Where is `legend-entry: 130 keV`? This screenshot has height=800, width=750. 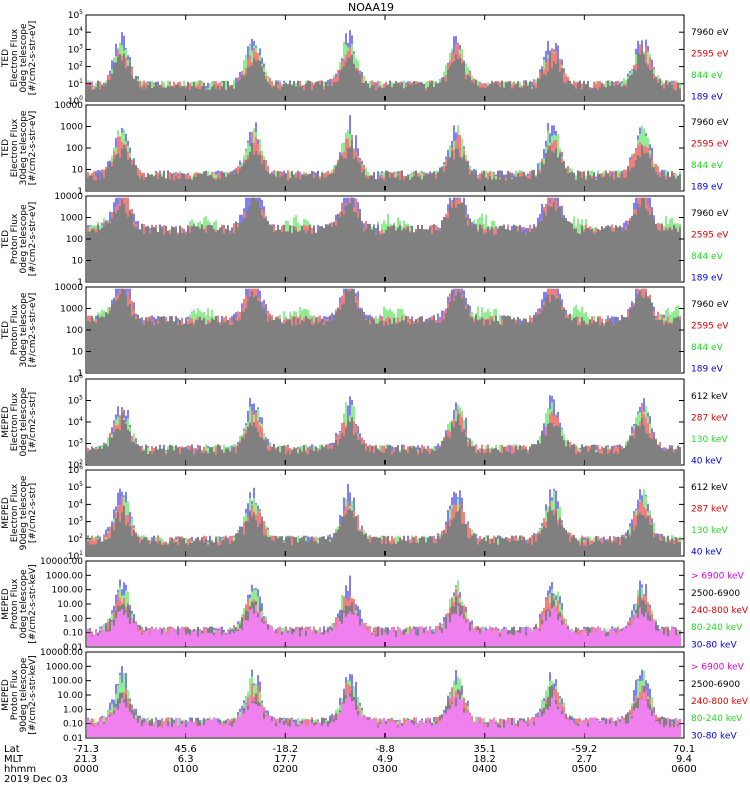
legend-entry: 130 keV is located at coordinates (709, 531).